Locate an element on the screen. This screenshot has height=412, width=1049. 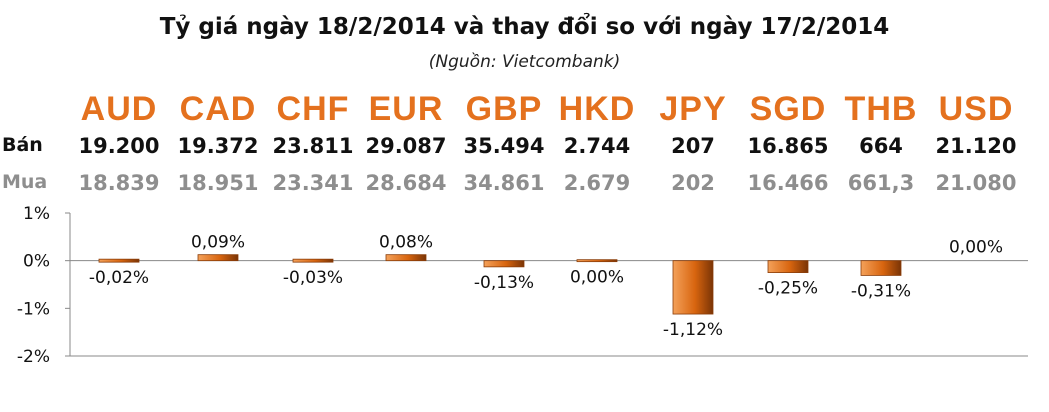
cad-code: CAD is located at coordinates (218, 109).